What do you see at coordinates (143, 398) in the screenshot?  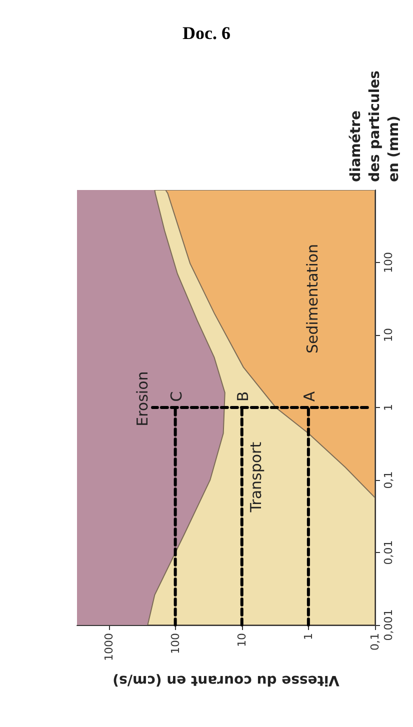 I see `annotation: Erosion` at bounding box center [143, 398].